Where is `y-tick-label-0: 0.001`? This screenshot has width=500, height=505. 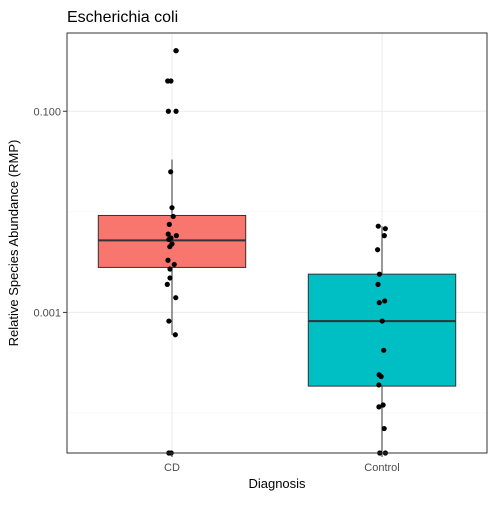
y-tick-label-0: 0.001 is located at coordinates (47, 313).